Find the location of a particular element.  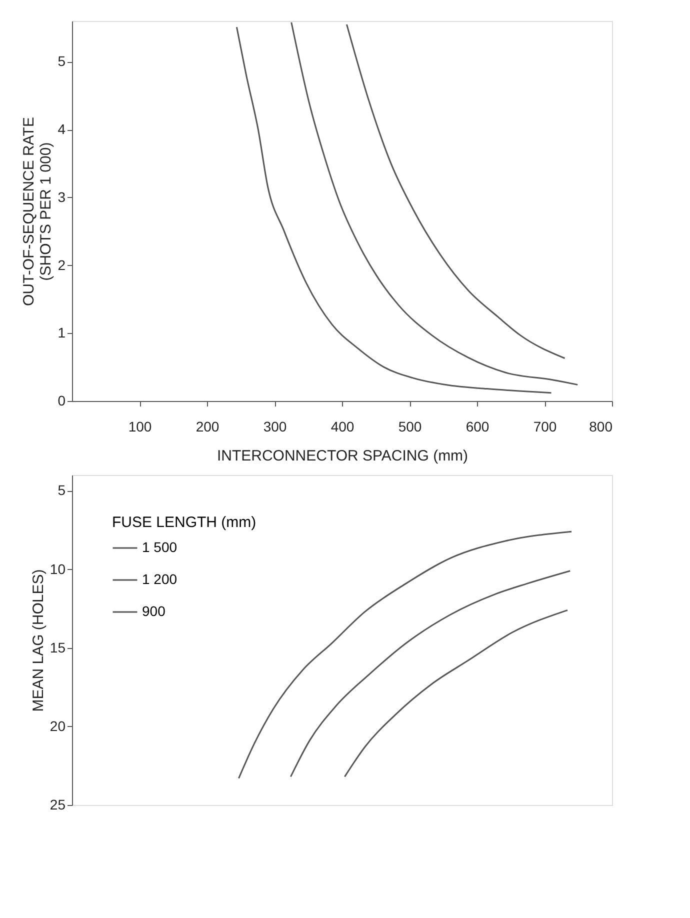

legend-title: FUSE LENGTH (mm) is located at coordinates (184, 522).